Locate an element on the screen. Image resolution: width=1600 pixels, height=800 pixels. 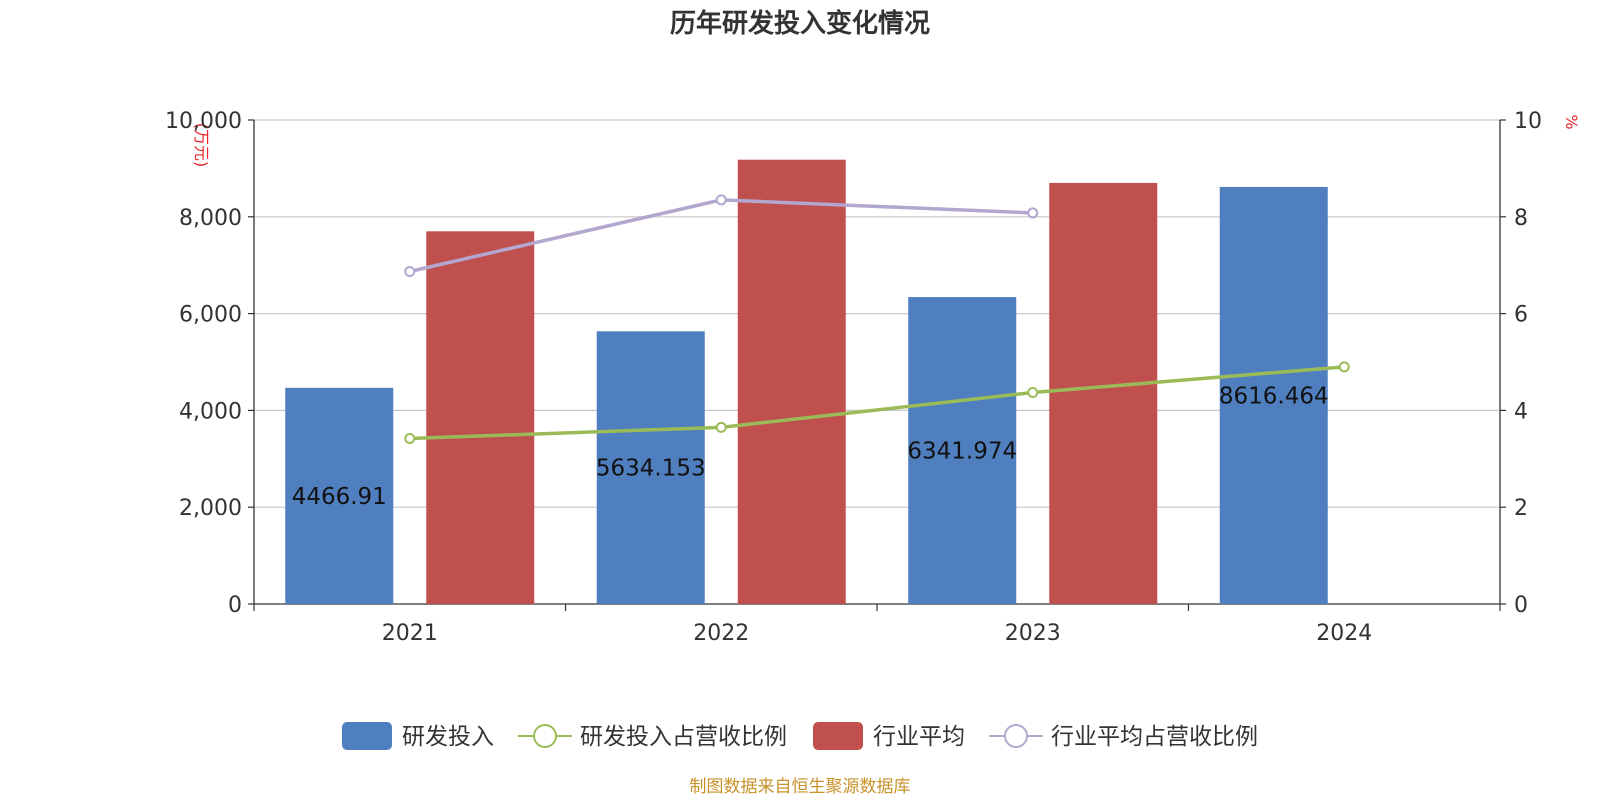
legend-label: 行业平均 is located at coordinates (919, 737).